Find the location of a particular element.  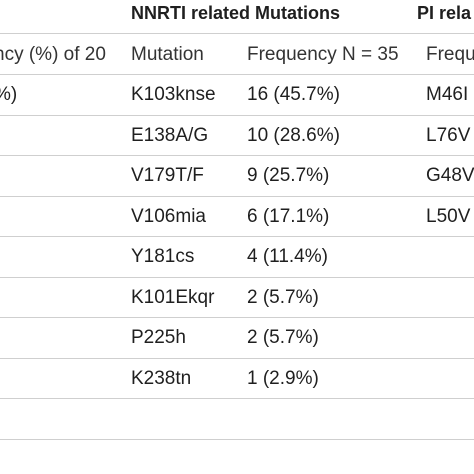

pi-mutation-cell: L76V is located at coordinates (448, 135).